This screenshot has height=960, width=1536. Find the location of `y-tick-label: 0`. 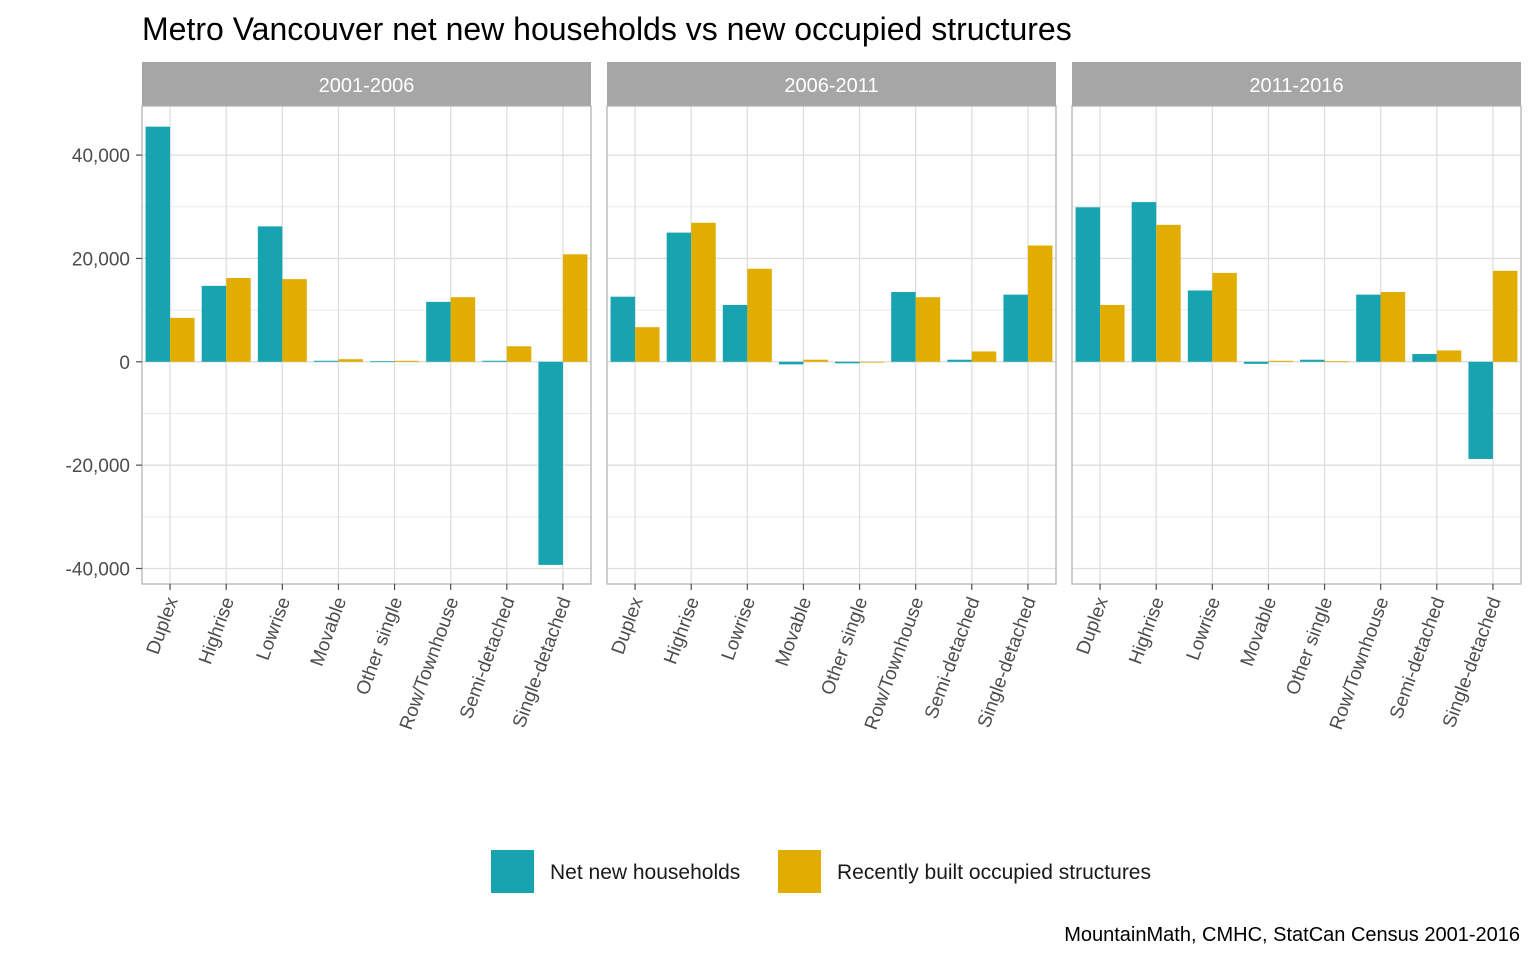

y-tick-label: 0 is located at coordinates (124, 363).